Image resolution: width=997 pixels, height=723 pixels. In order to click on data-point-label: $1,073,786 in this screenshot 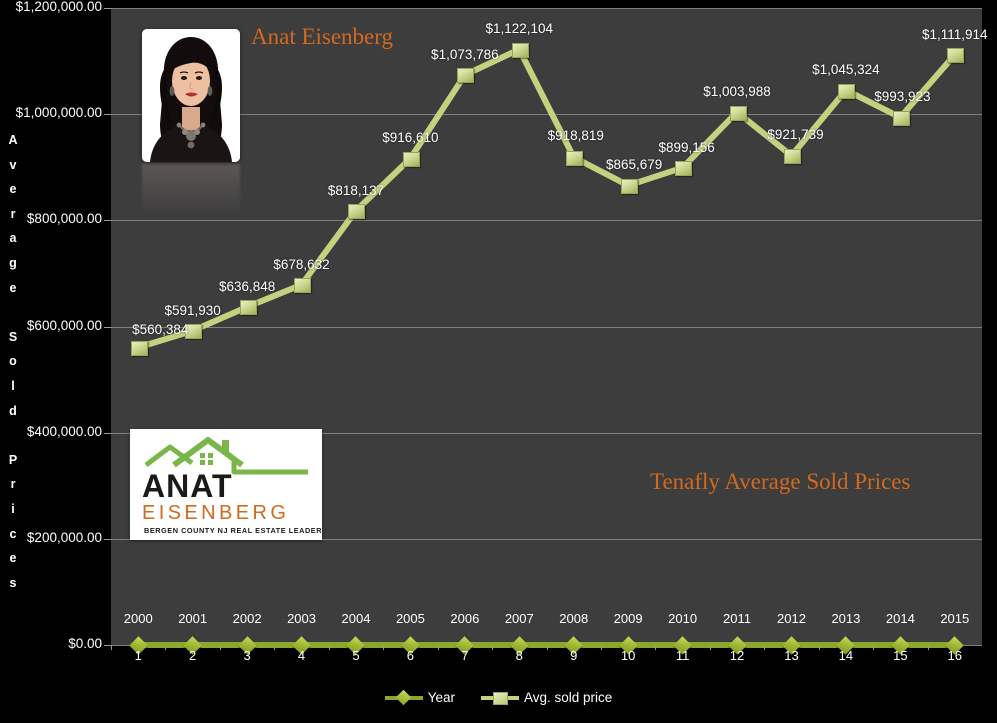, I will do `click(465, 54)`.